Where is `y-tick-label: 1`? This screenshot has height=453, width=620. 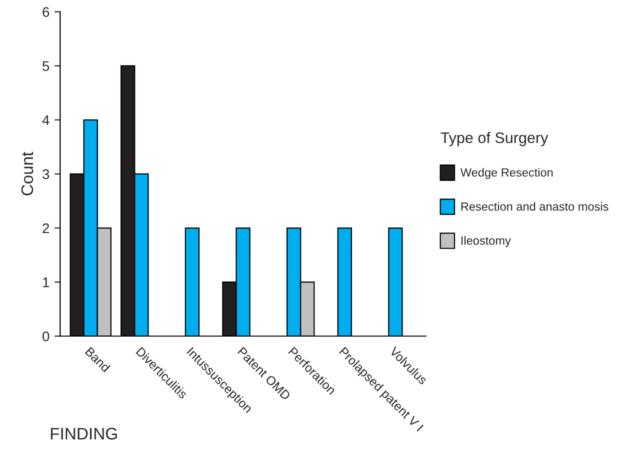 y-tick-label: 1 is located at coordinates (46, 283).